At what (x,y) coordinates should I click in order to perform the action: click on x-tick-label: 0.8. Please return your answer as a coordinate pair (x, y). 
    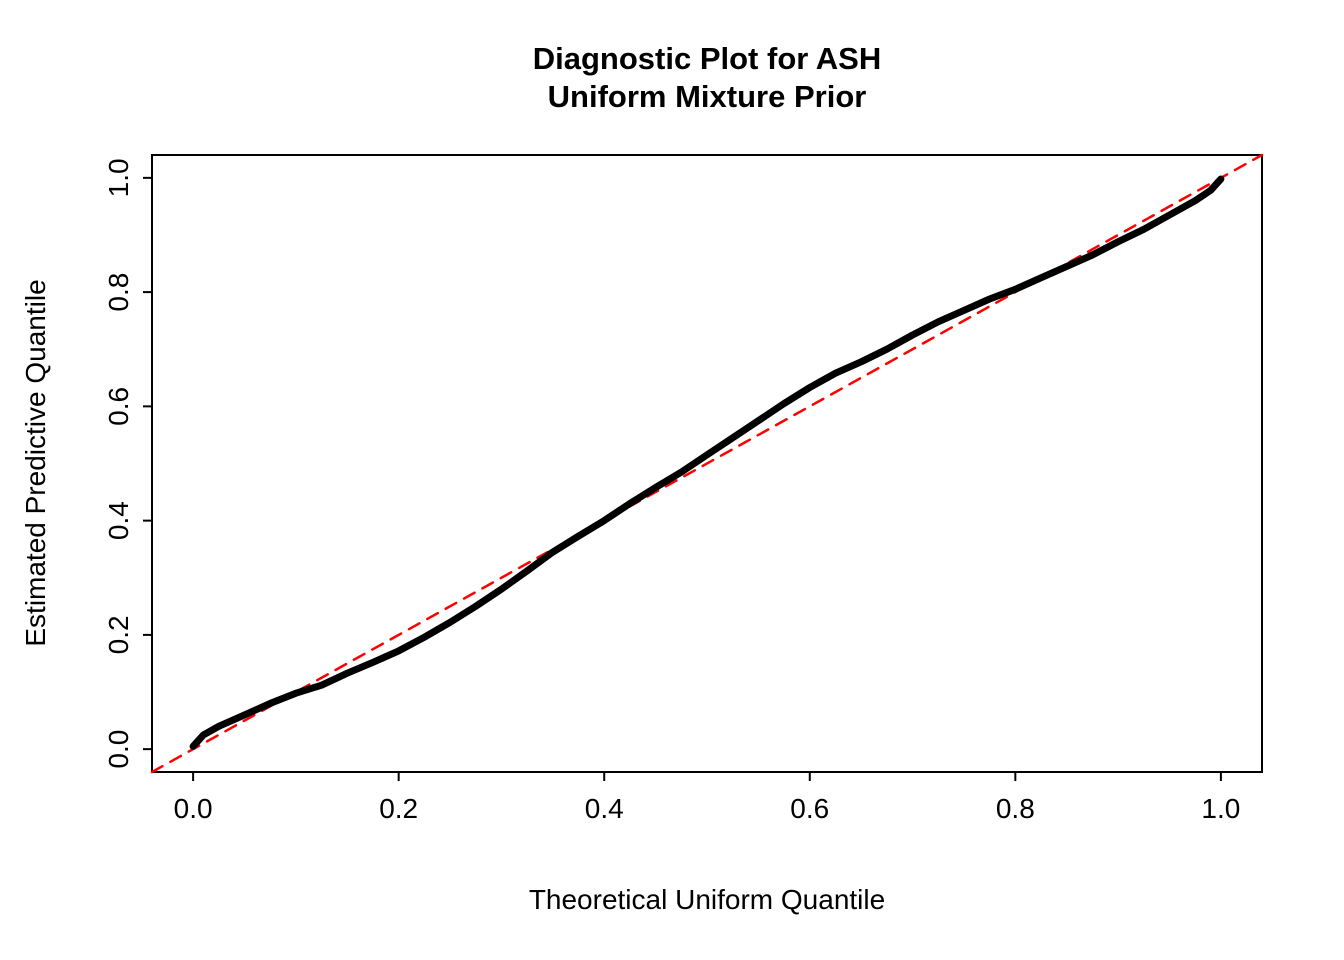
    Looking at the image, I should click on (1015, 808).